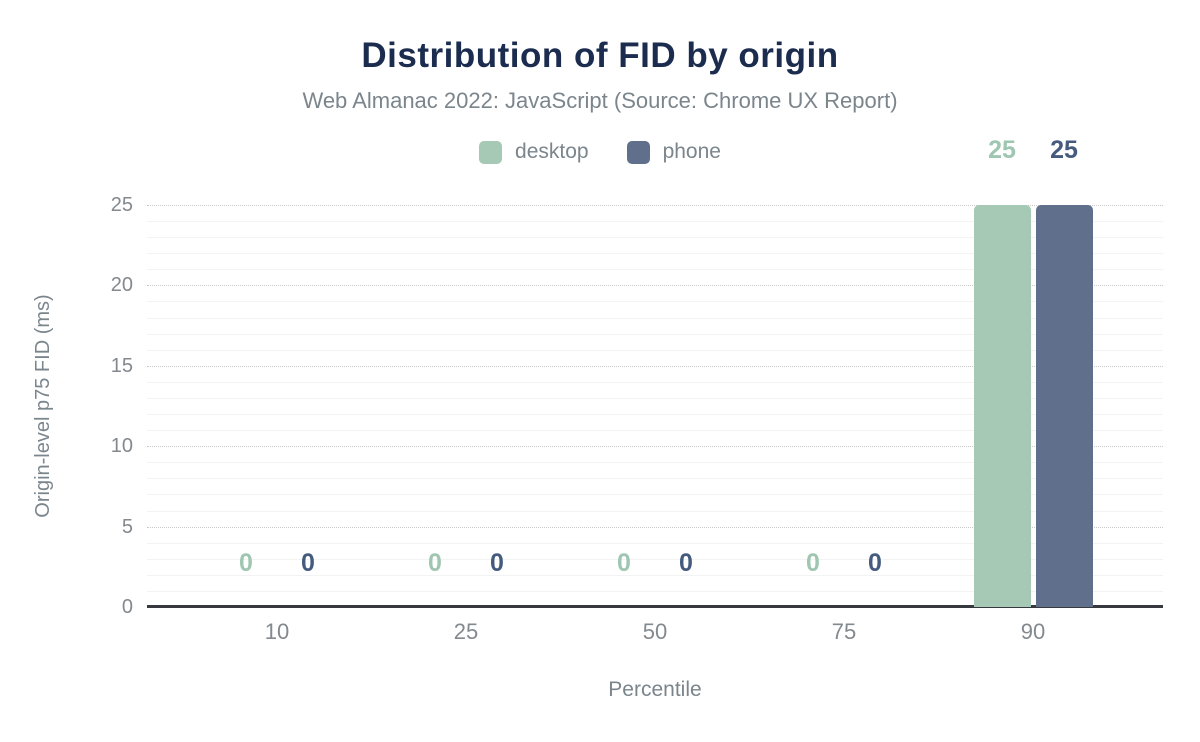 The image size is (1200, 742). I want to click on y-tick-label: 10, so click(121, 446).